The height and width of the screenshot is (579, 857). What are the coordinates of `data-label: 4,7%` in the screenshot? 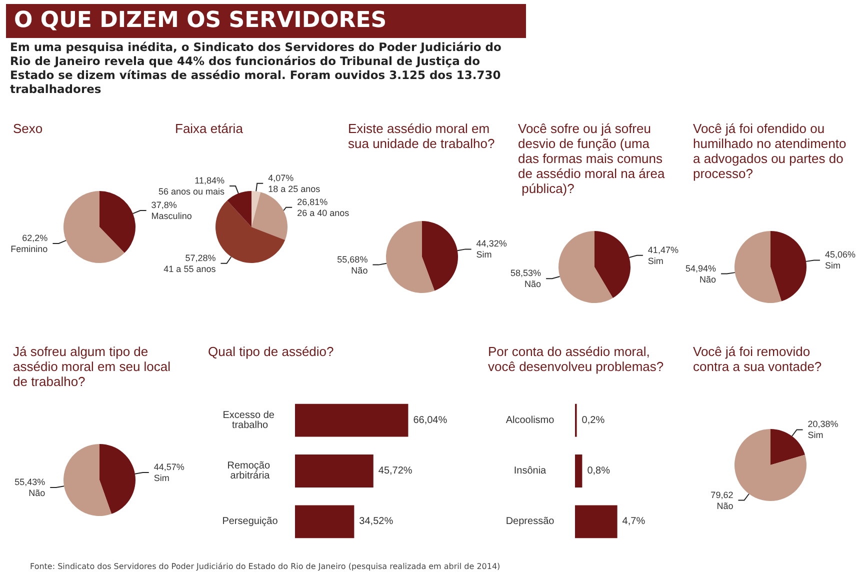 It's located at (634, 522).